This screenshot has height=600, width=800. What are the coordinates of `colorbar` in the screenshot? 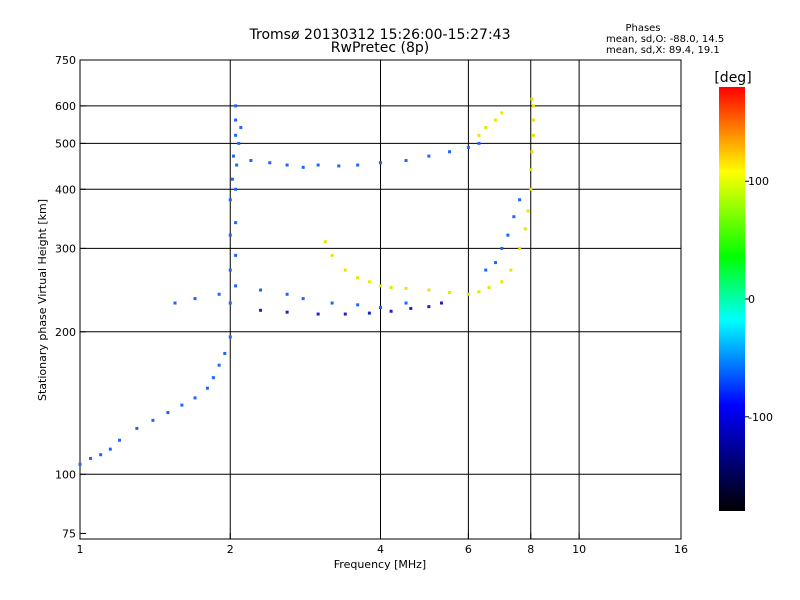 It's located at (732, 299).